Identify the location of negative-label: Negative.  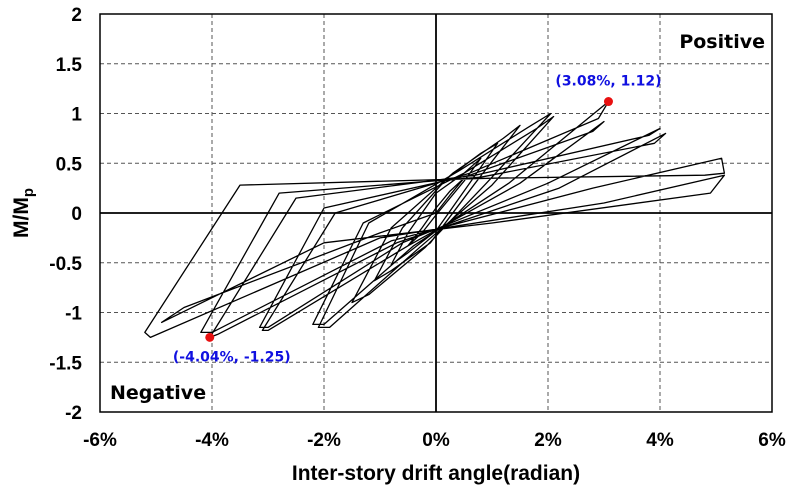
(158, 393).